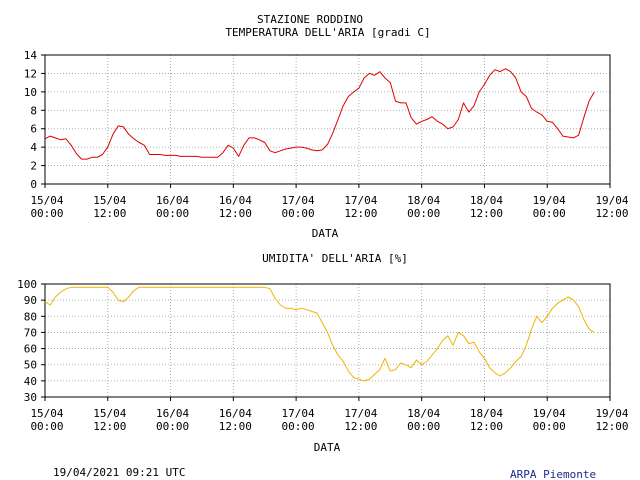 Image resolution: width=640 pixels, height=480 pixels. Describe the element at coordinates (33, 166) in the screenshot. I see `temperature-y-tick-label: 2` at that location.